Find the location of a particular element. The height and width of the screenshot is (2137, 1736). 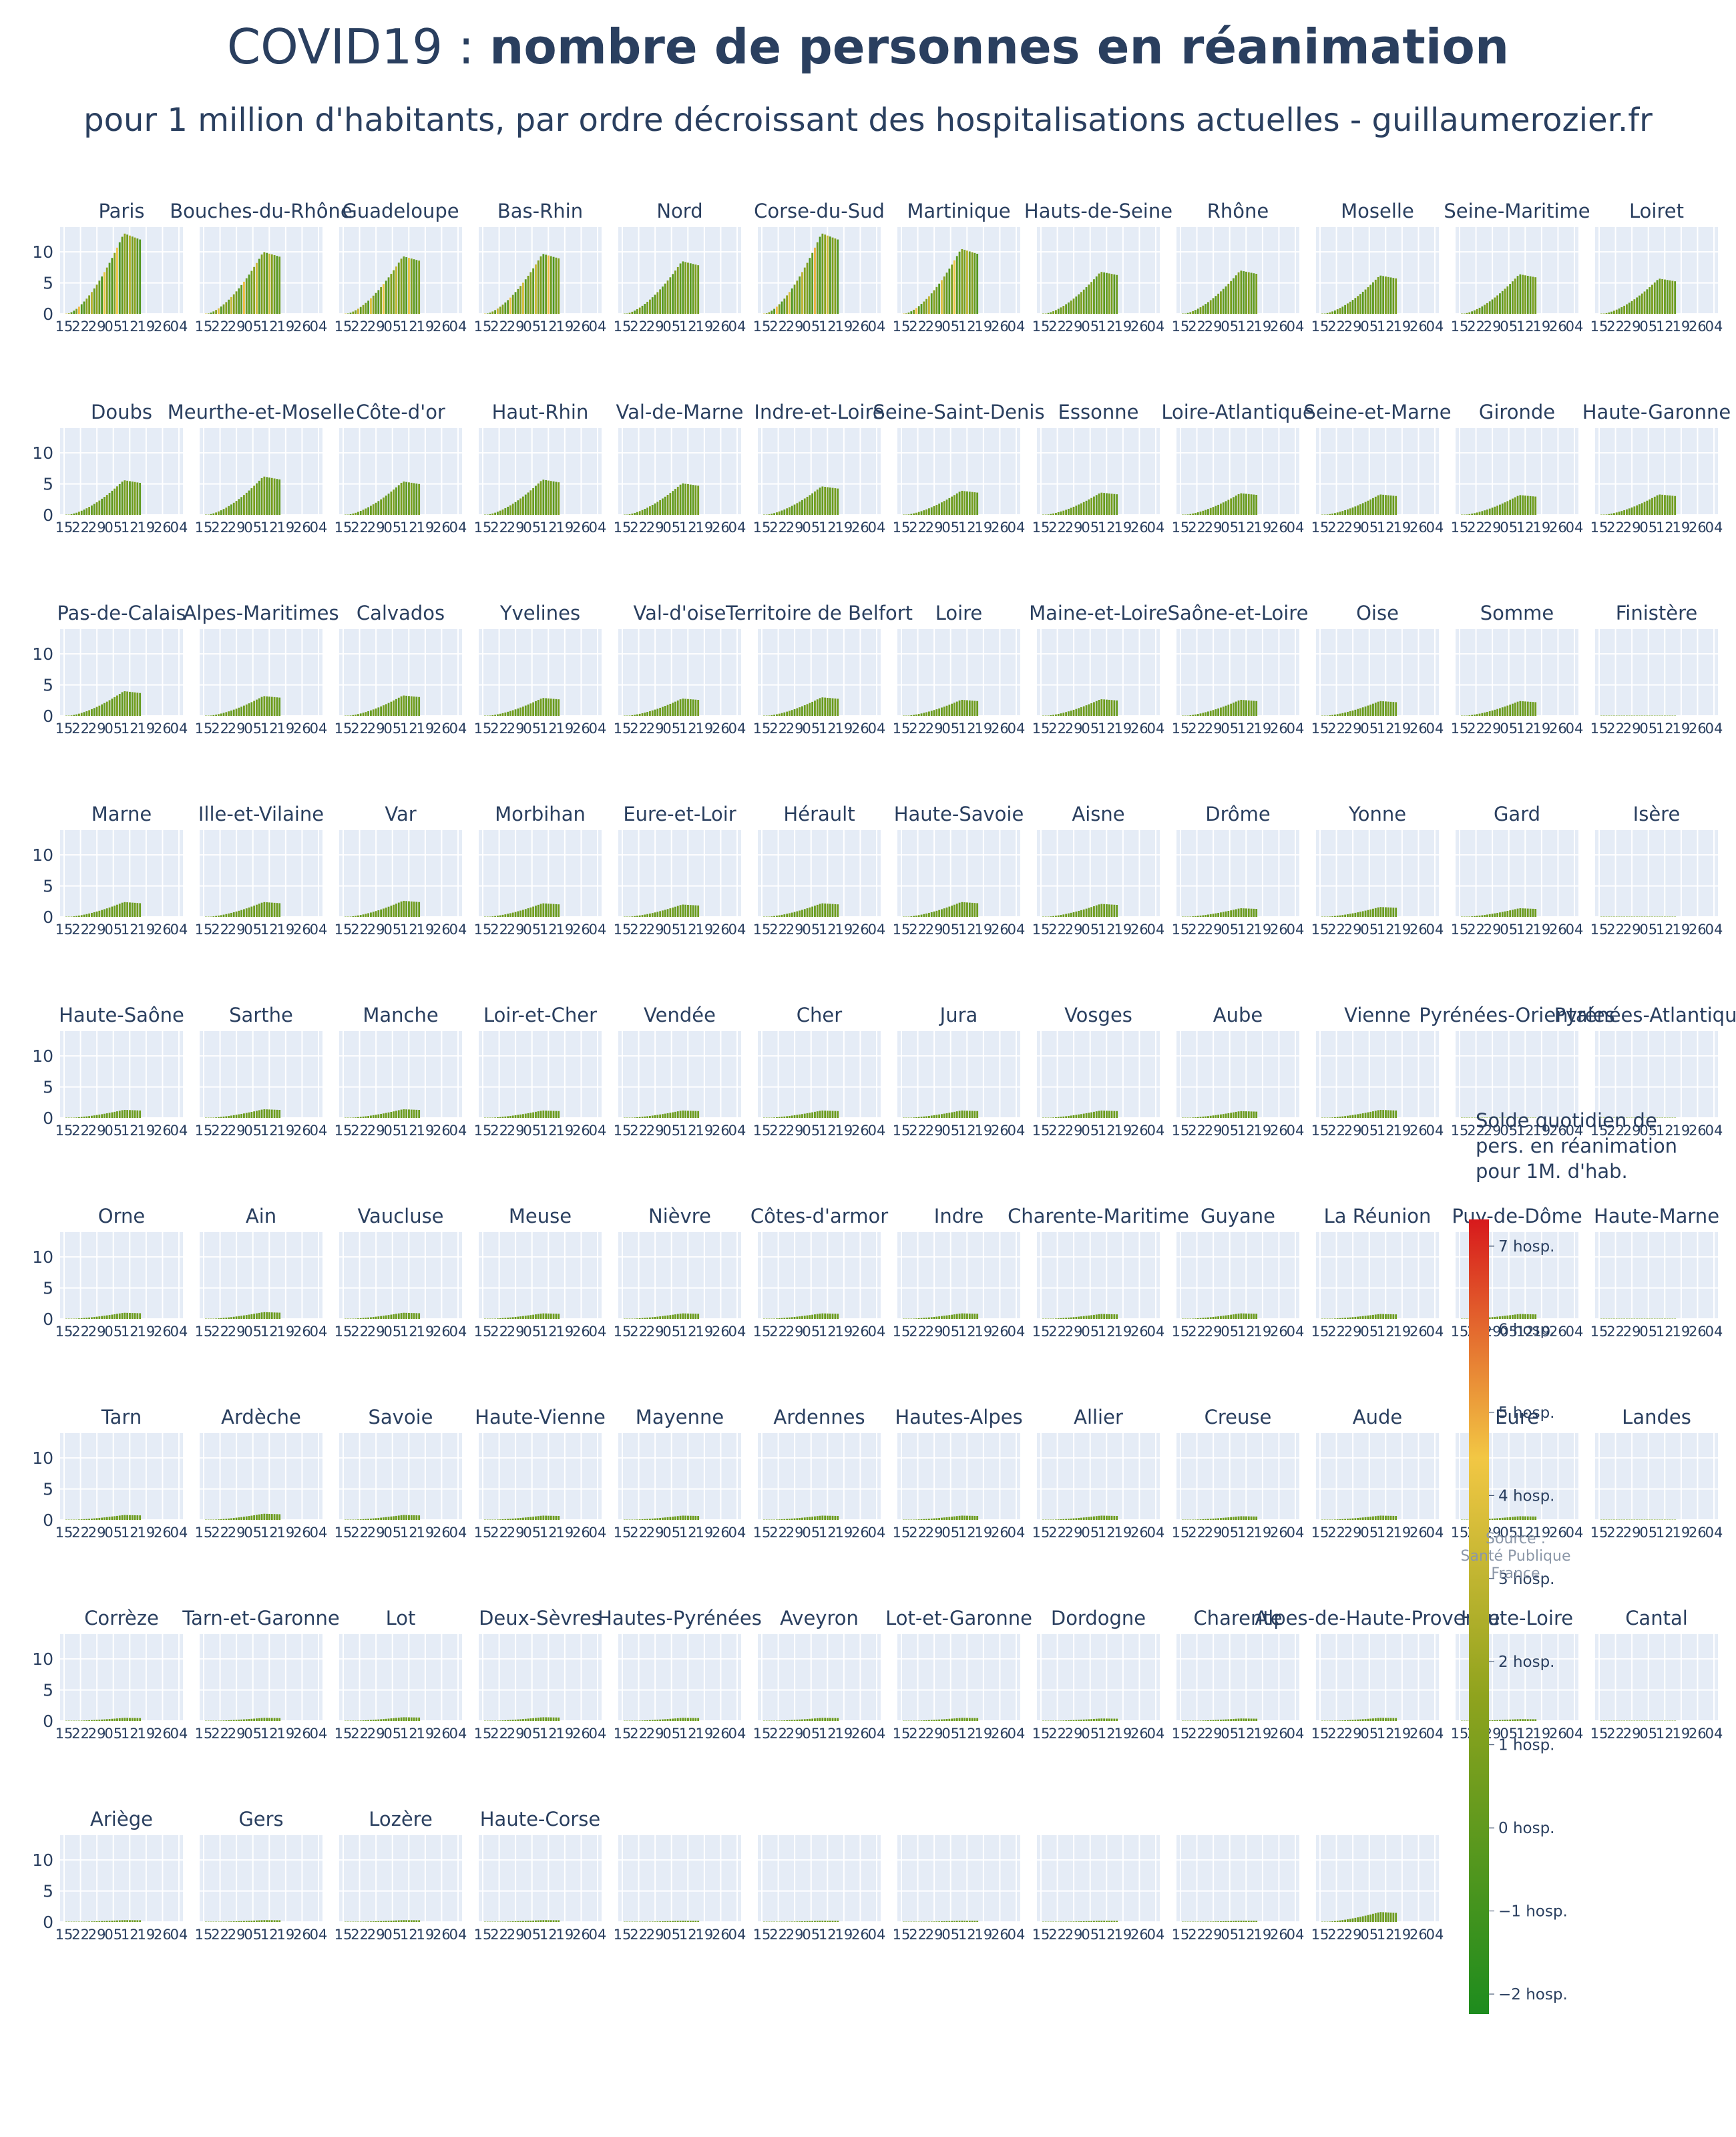

chart-title-bold: nombre de personnes en réanimation is located at coordinates (999, 47).